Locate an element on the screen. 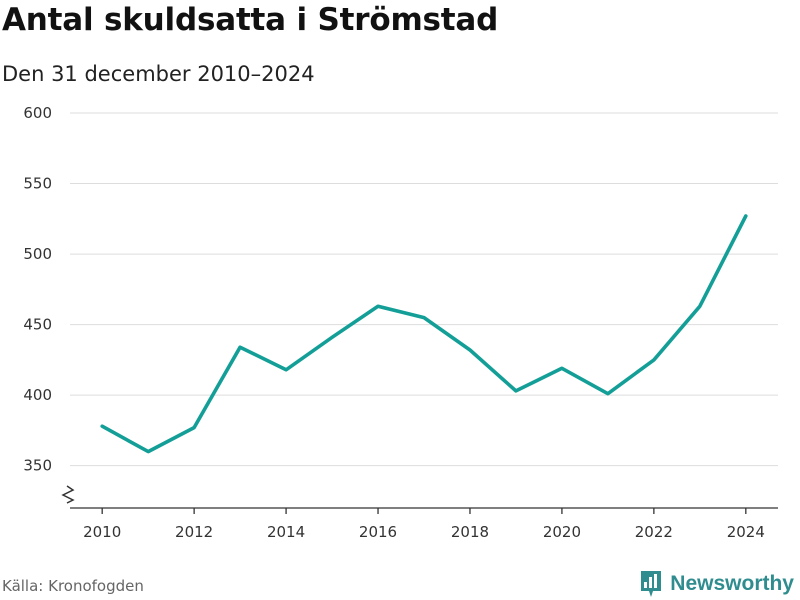 The width and height of the screenshot is (800, 600). chart-subtitle: Den 31 december 2010–2024 is located at coordinates (158, 74).